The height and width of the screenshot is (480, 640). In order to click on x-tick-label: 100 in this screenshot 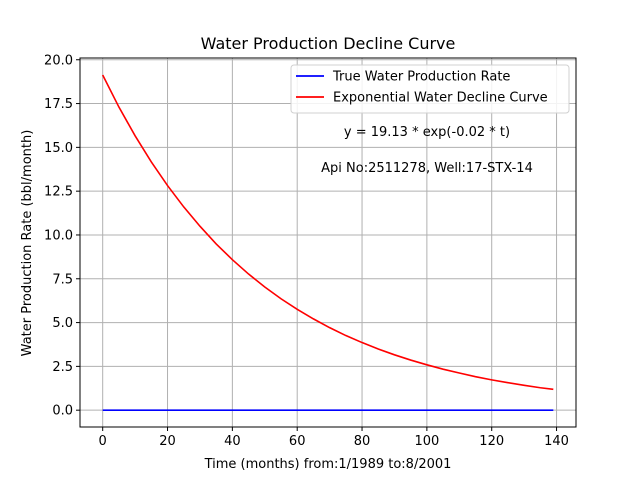, I will do `click(426, 441)`.